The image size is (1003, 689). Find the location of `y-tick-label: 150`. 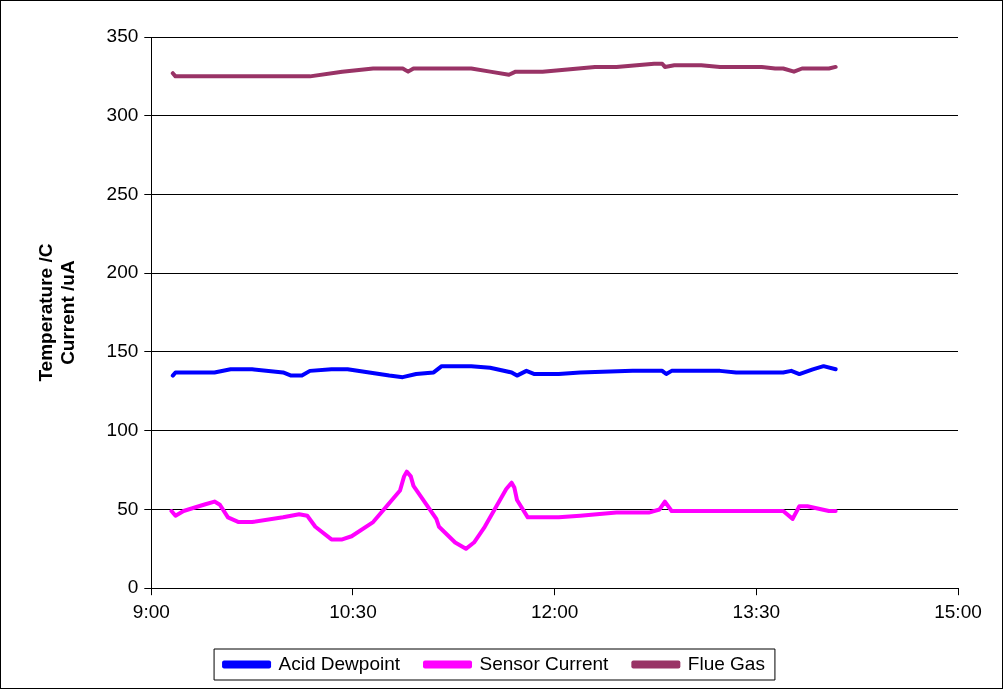

y-tick-label: 150 is located at coordinates (122, 351).